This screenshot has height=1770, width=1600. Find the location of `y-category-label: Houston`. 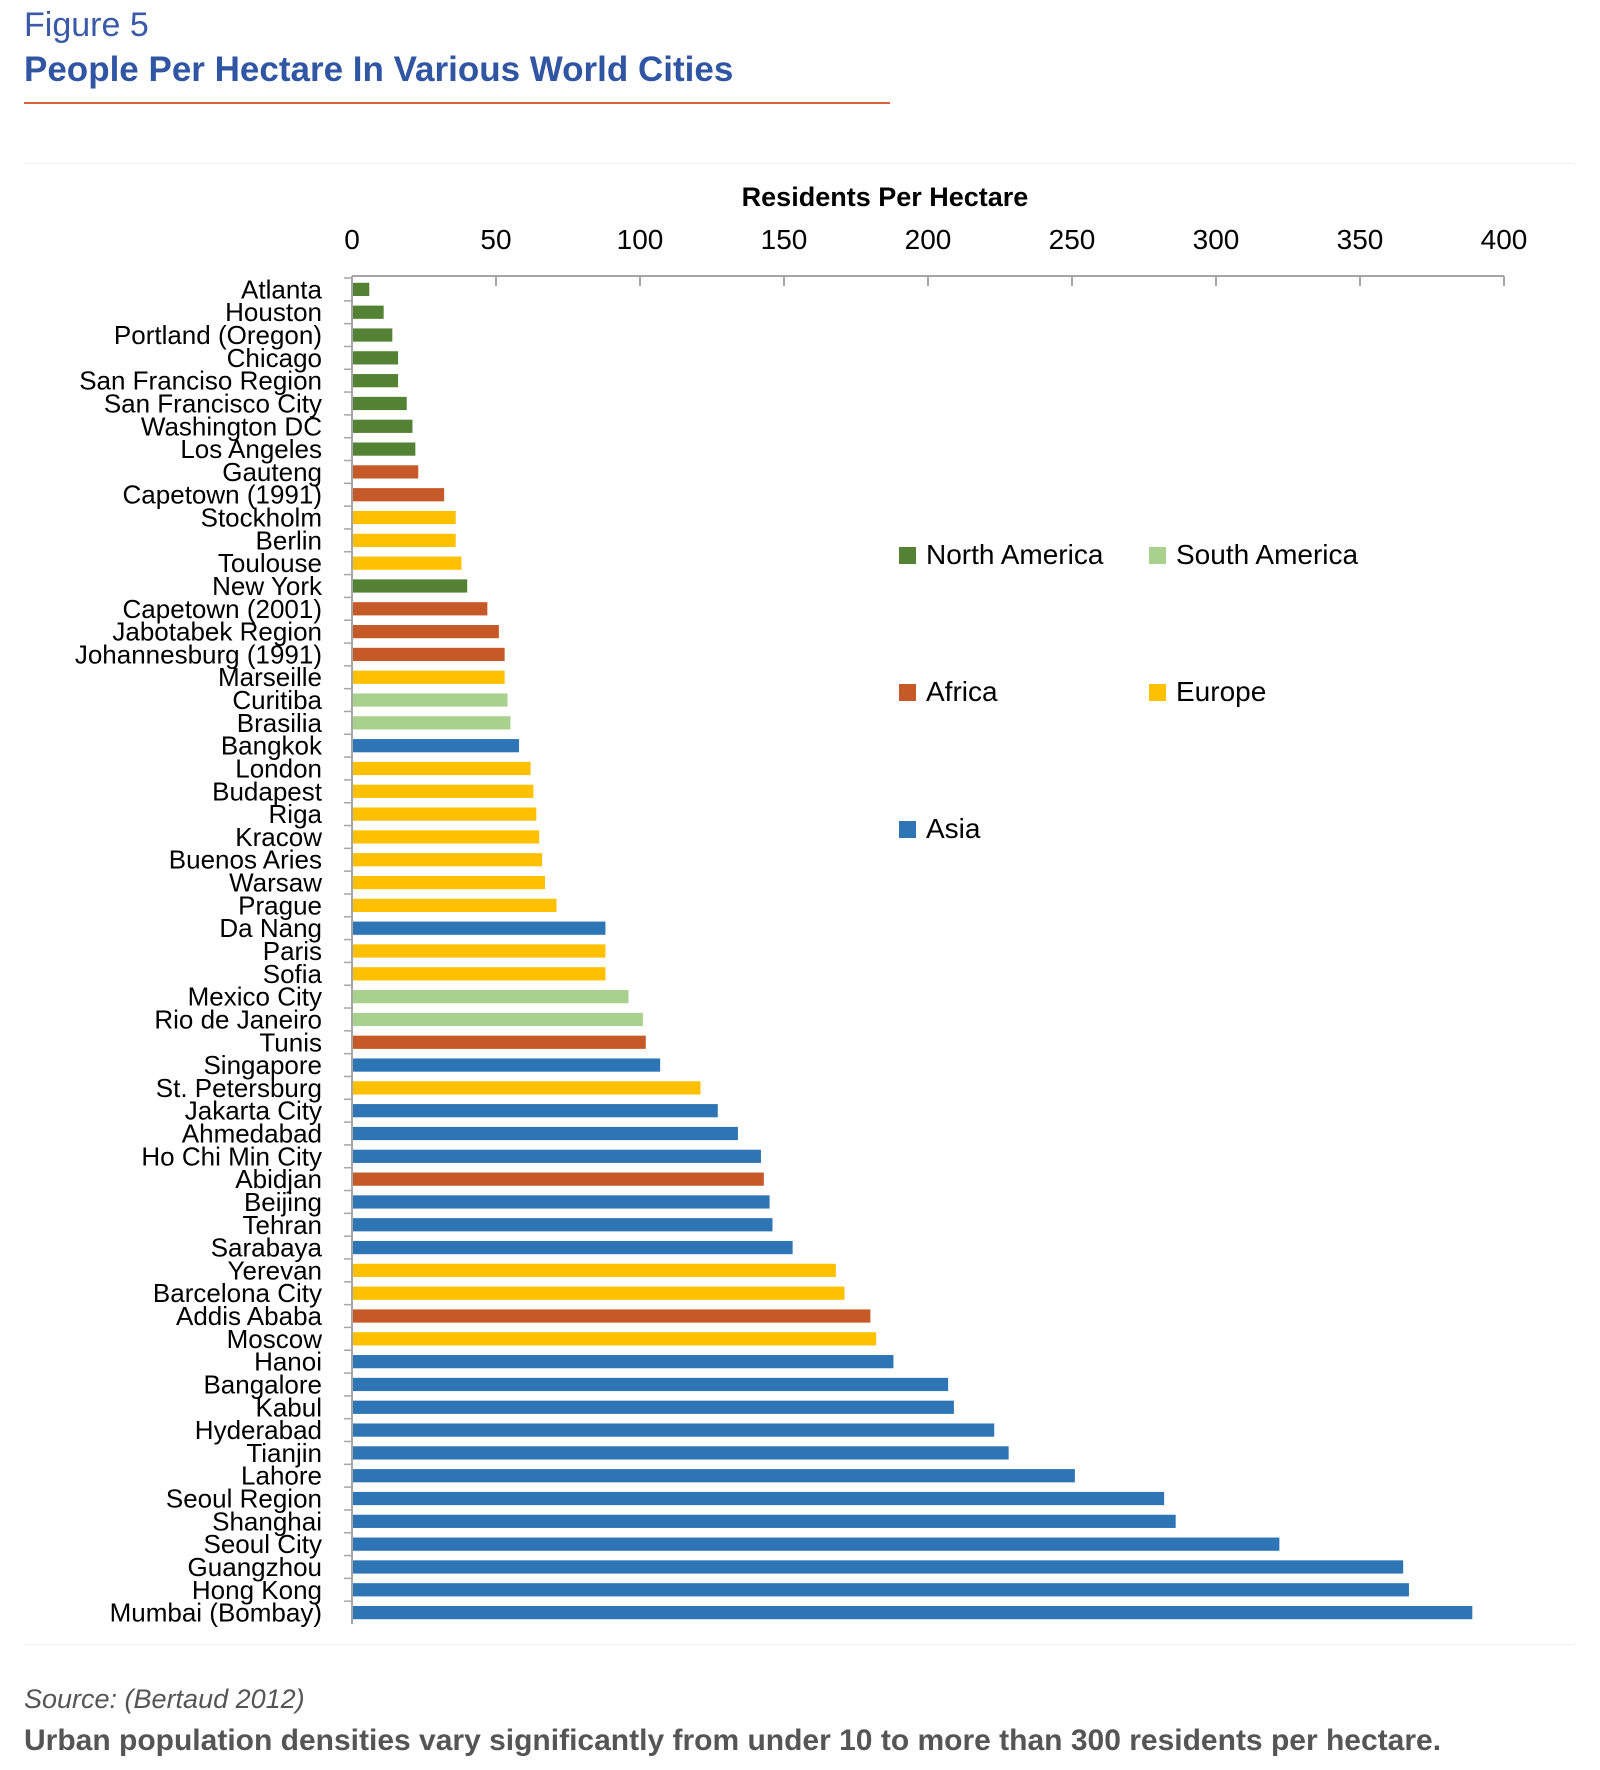

y-category-label: Houston is located at coordinates (273, 312).